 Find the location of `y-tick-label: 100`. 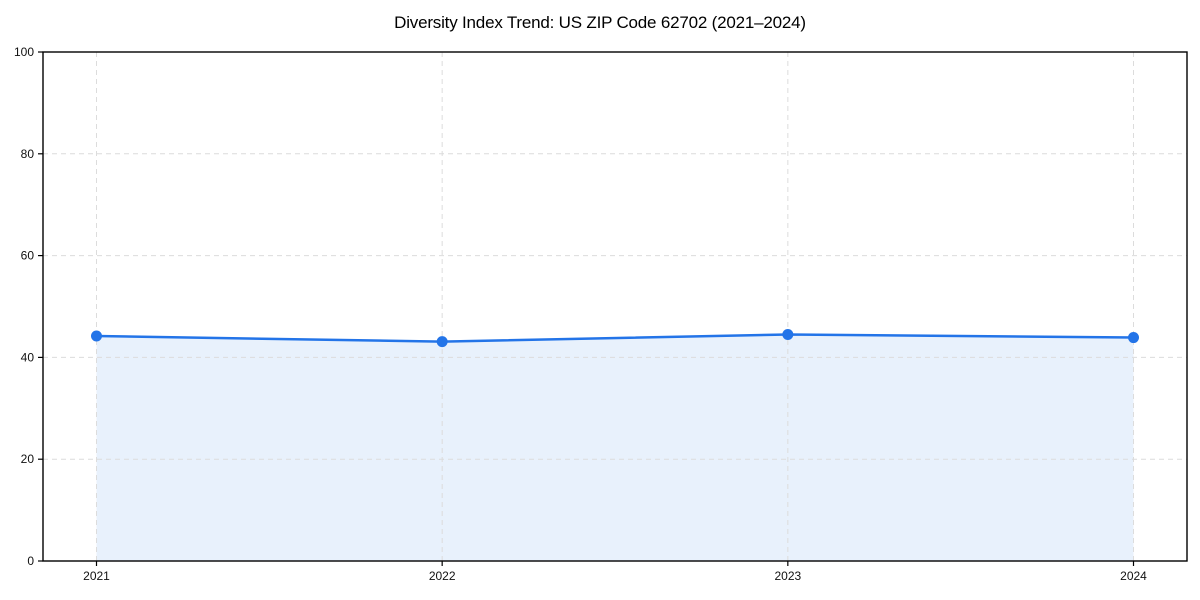

y-tick-label: 100 is located at coordinates (24, 52).